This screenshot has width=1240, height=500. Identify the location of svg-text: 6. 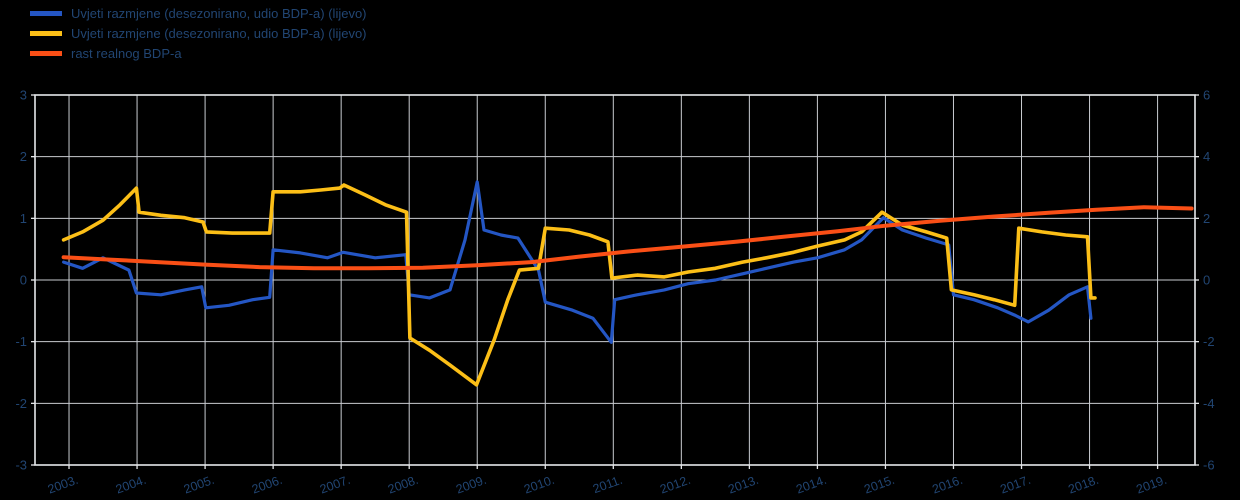
(1206, 95).